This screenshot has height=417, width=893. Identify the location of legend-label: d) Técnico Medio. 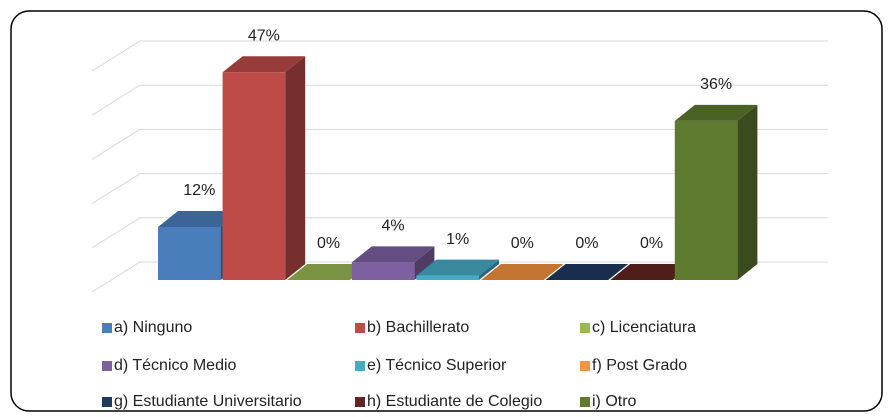
(175, 365).